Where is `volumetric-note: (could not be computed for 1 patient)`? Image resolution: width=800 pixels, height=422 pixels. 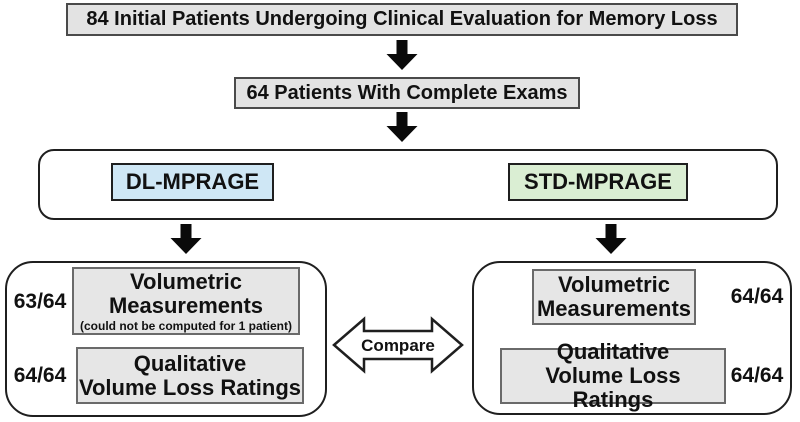
volumetric-note: (could not be computed for 1 patient) is located at coordinates (186, 325).